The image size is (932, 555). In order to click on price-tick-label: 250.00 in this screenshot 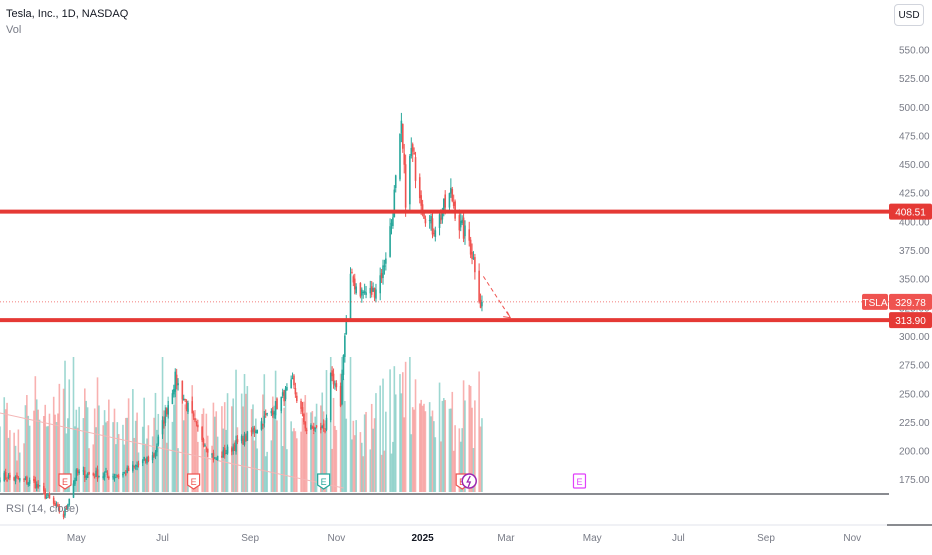, I will do `click(914, 394)`.